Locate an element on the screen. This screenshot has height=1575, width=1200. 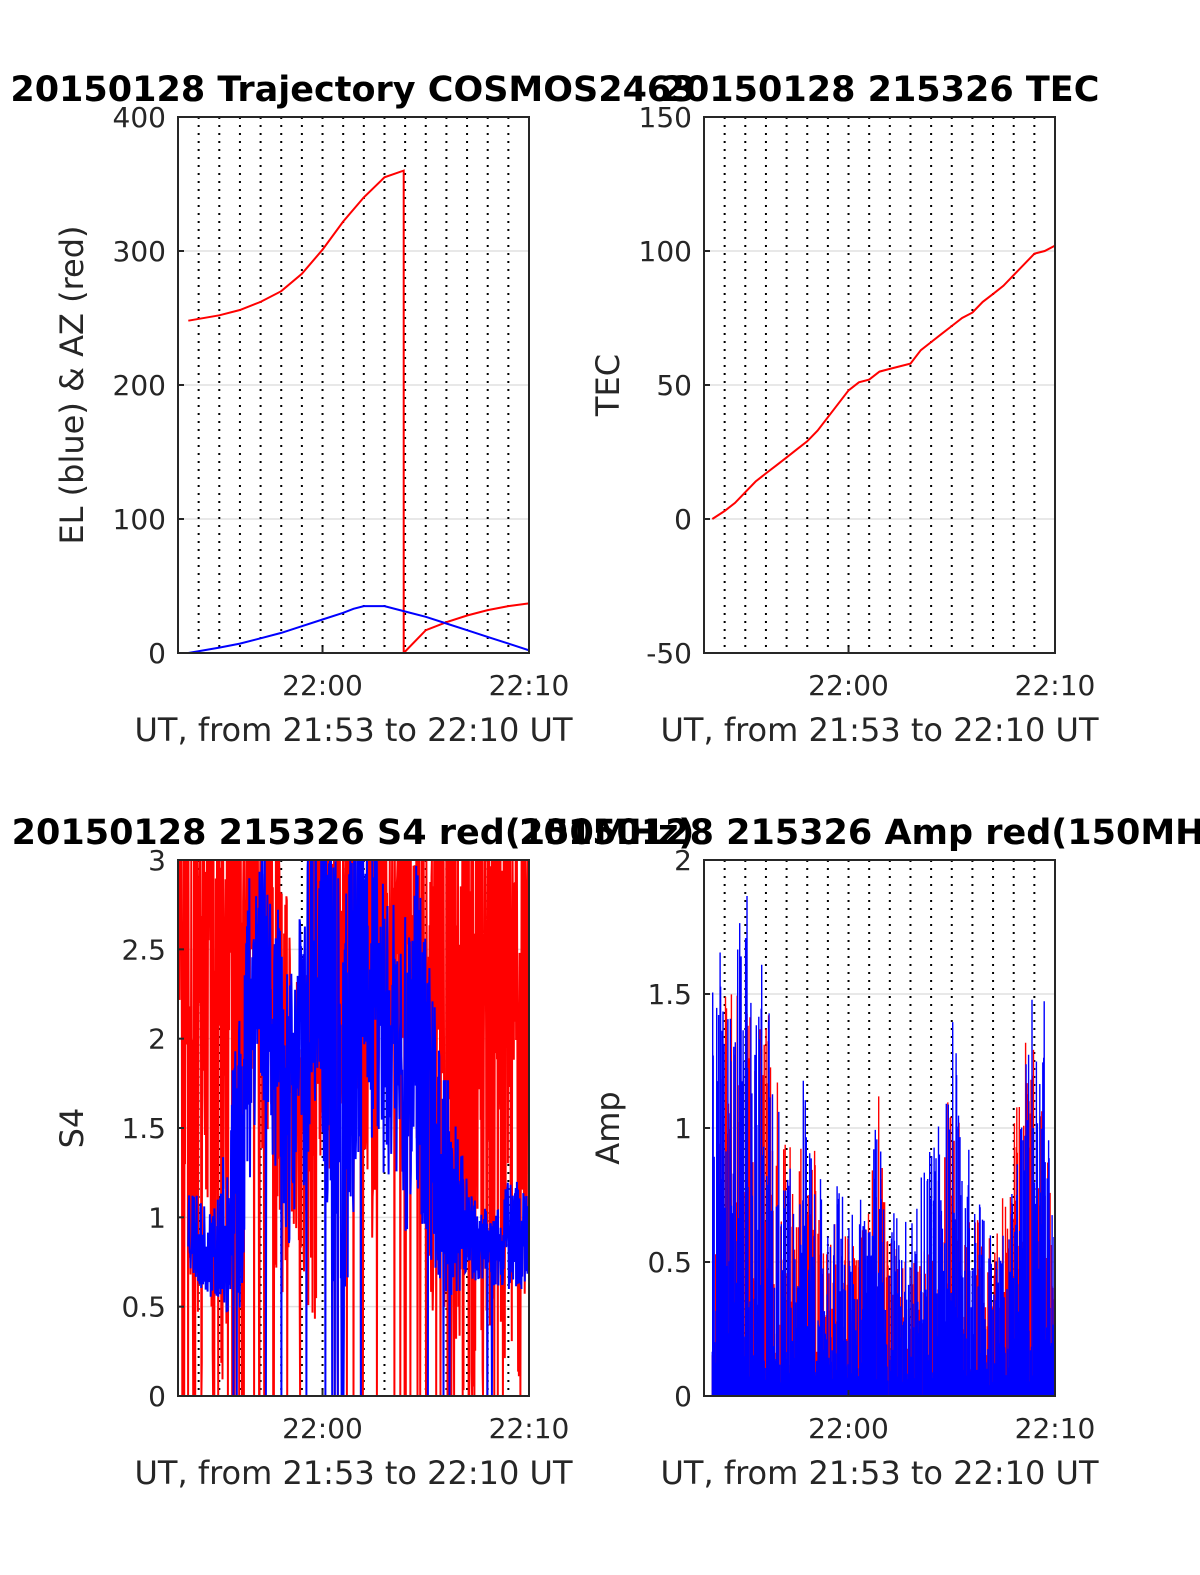
chart-title: 20150128 215326 S4 red(150MHz) is located at coordinates (353, 833).